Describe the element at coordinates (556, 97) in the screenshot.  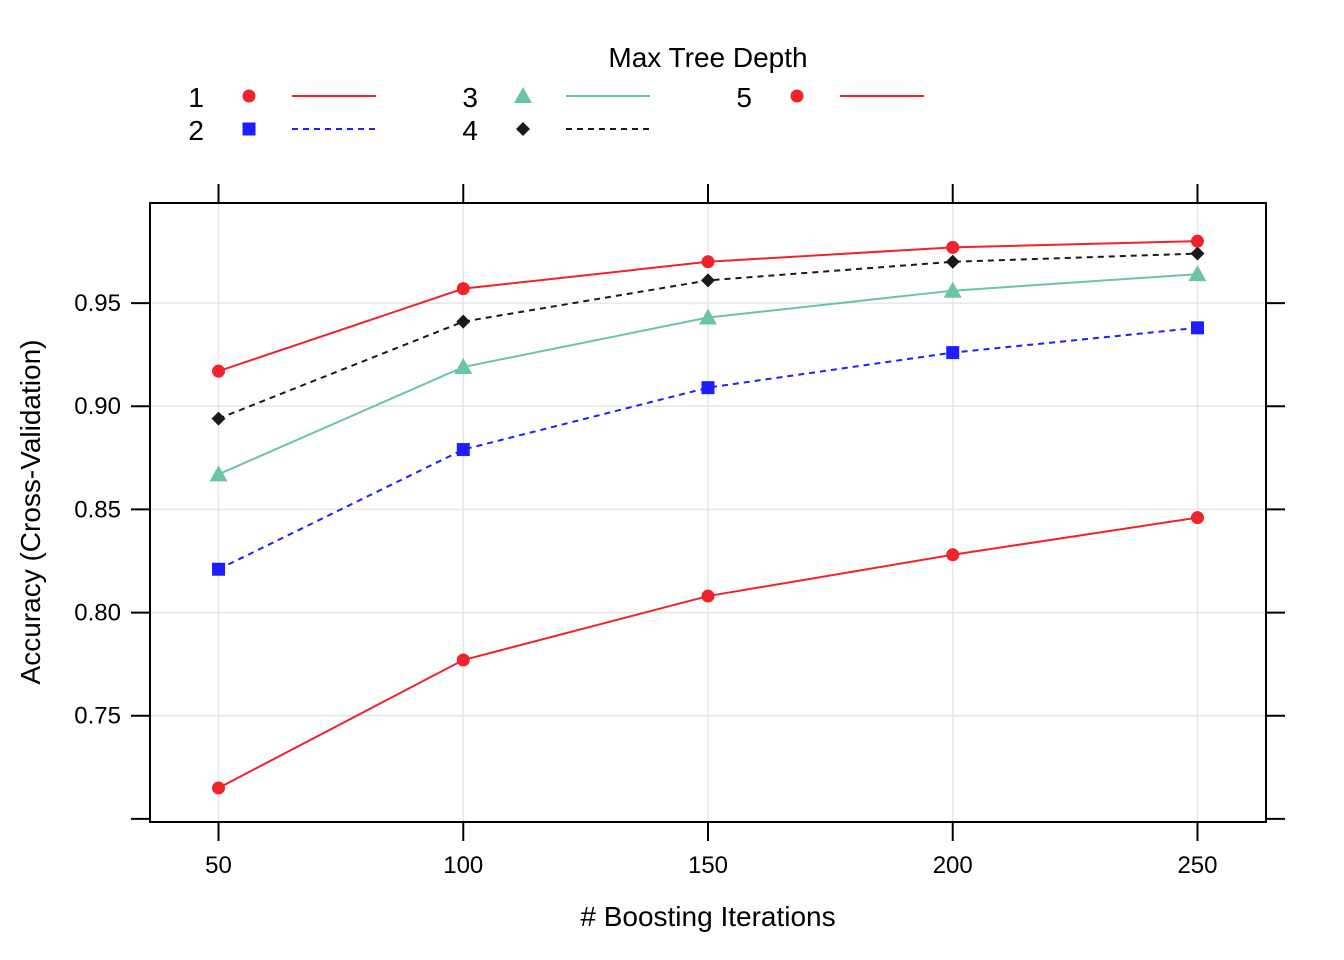
I see `legend-item-3: 3` at that location.